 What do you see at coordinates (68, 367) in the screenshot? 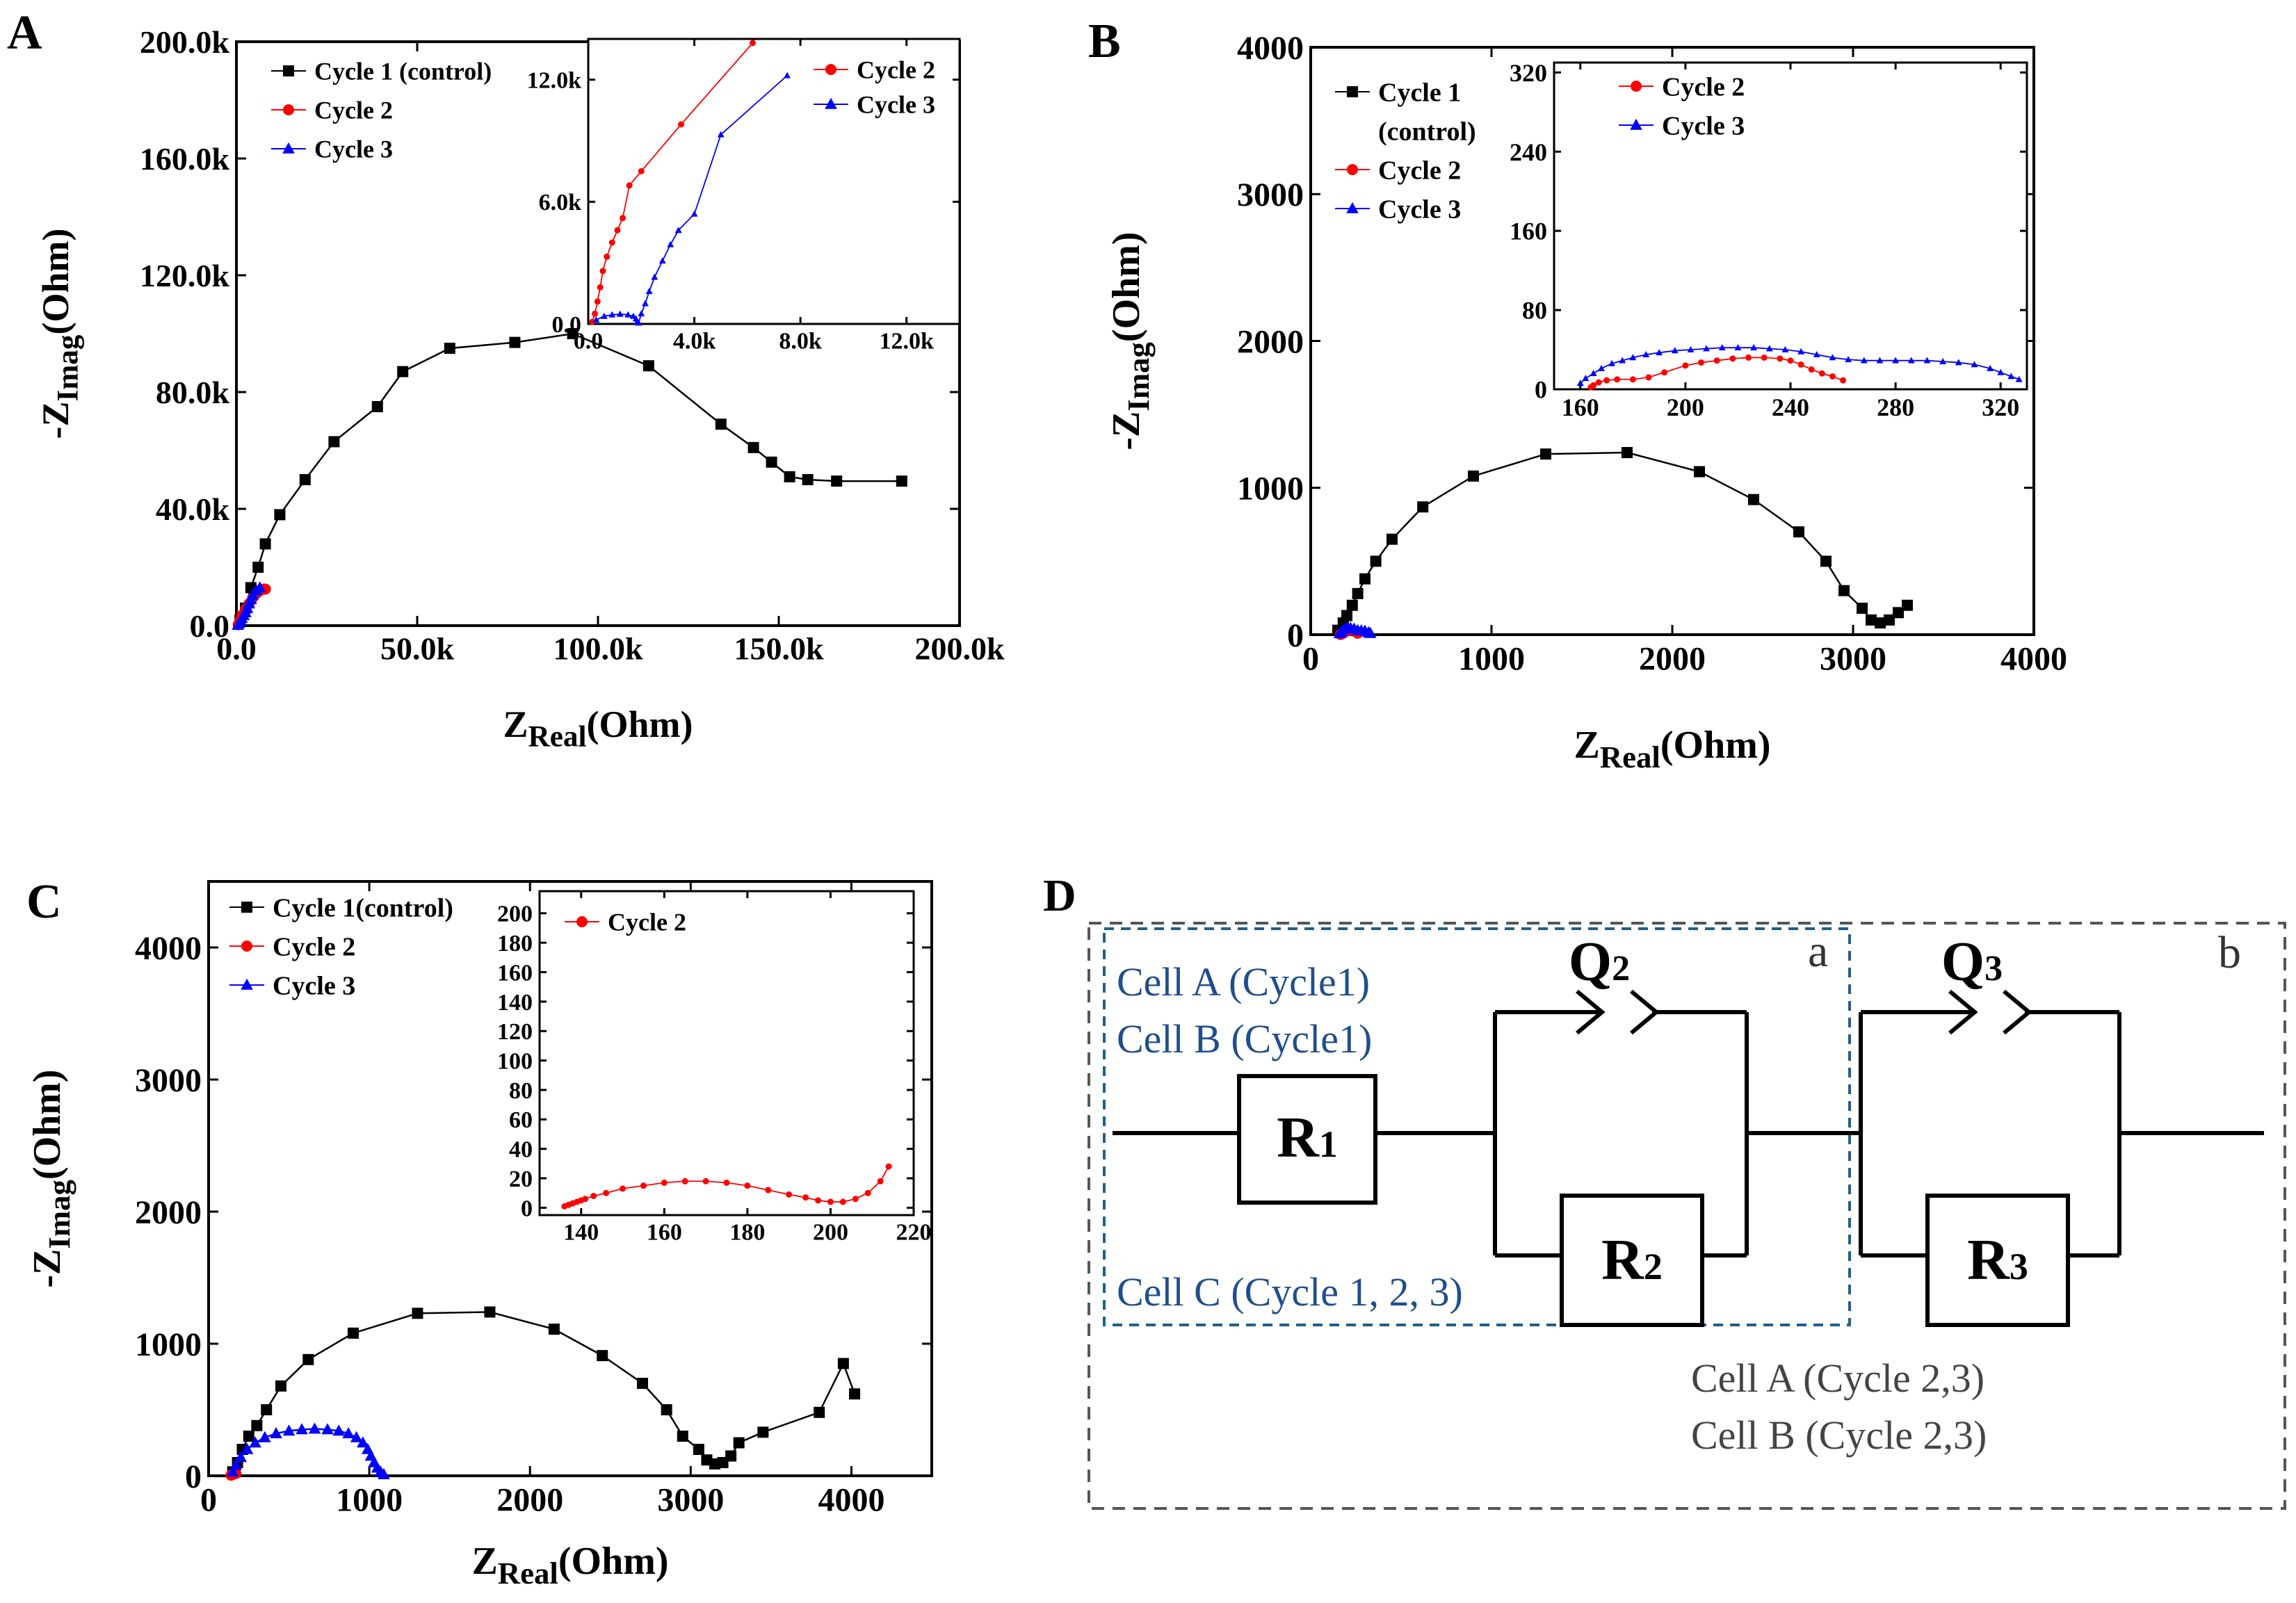
I see `chart-a-y-title-sub: Imag` at bounding box center [68, 367].